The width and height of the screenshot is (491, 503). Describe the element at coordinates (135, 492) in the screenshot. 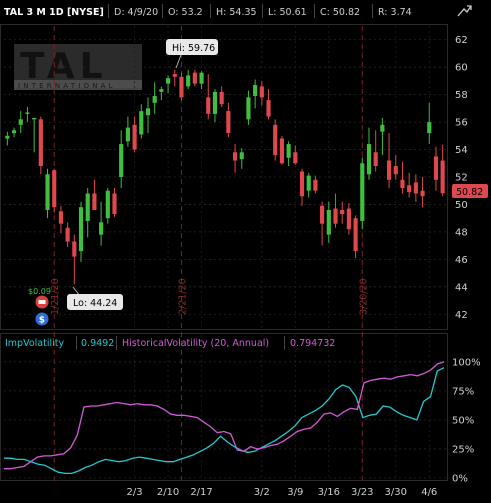

I see `time-tick-label: 2/3` at that location.